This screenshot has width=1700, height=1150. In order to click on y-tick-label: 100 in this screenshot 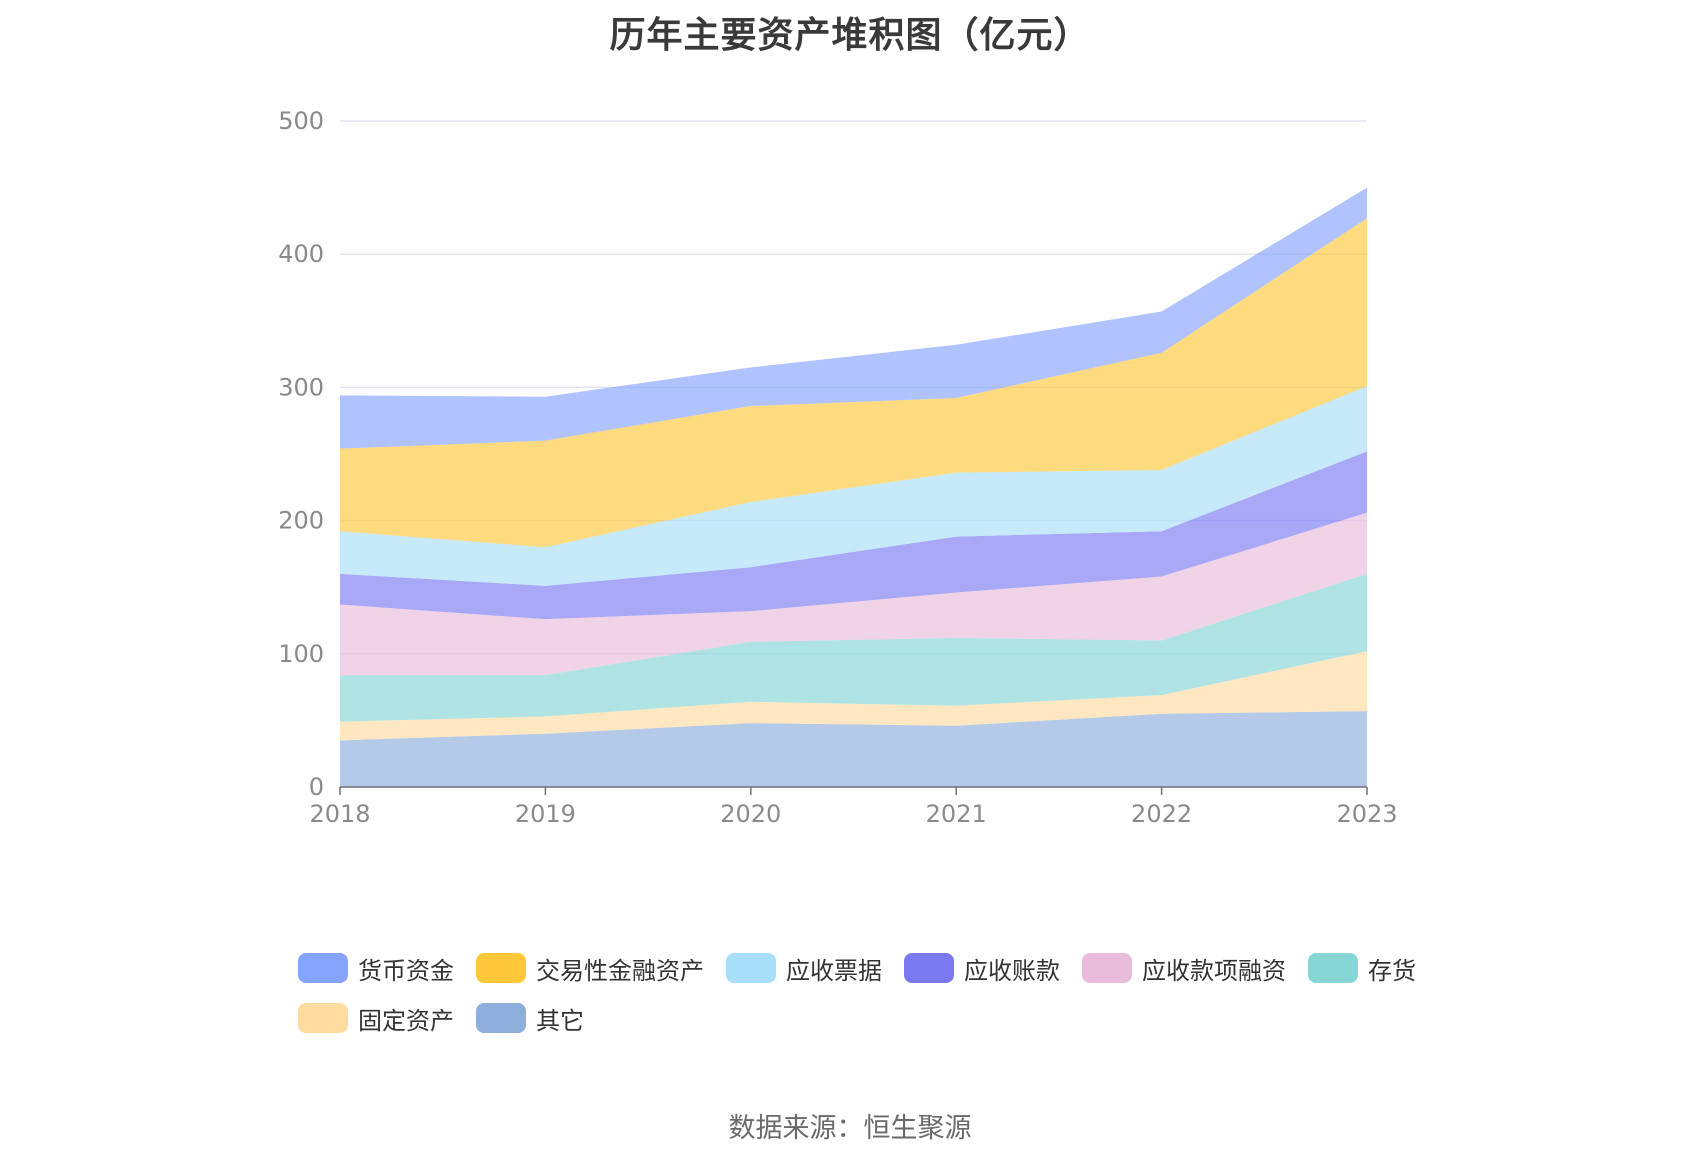, I will do `click(301, 654)`.